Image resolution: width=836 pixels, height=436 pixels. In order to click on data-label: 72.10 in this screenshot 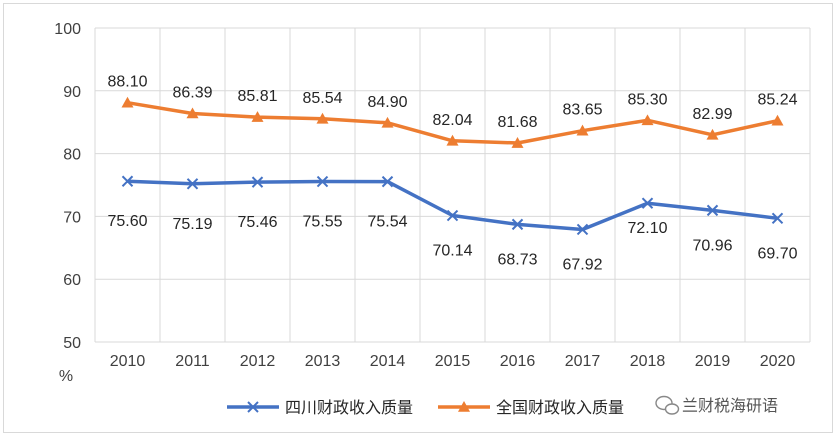, I will do `click(647, 228)`.